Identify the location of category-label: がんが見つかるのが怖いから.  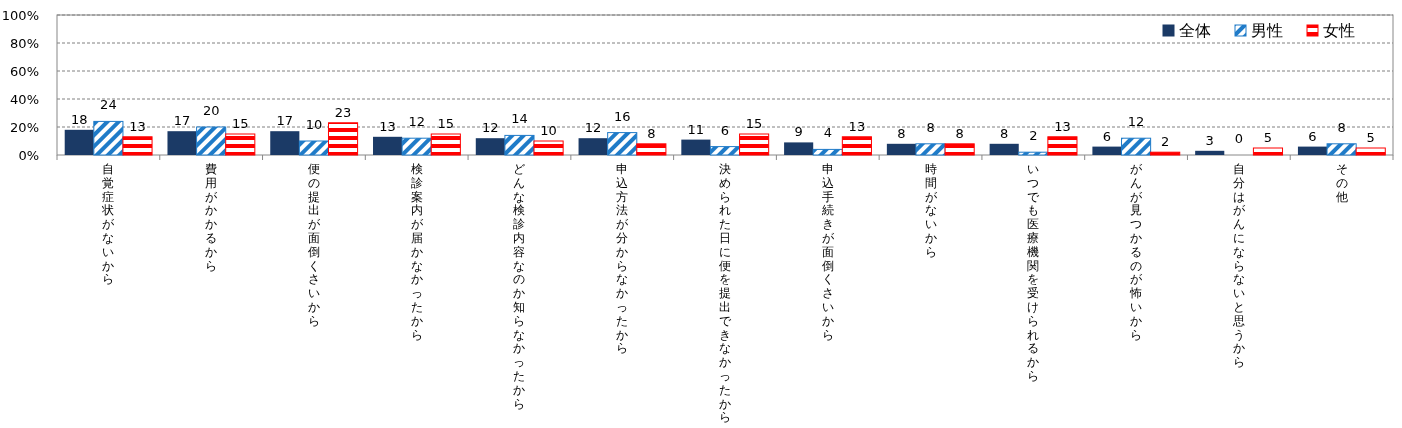
(1136, 252).